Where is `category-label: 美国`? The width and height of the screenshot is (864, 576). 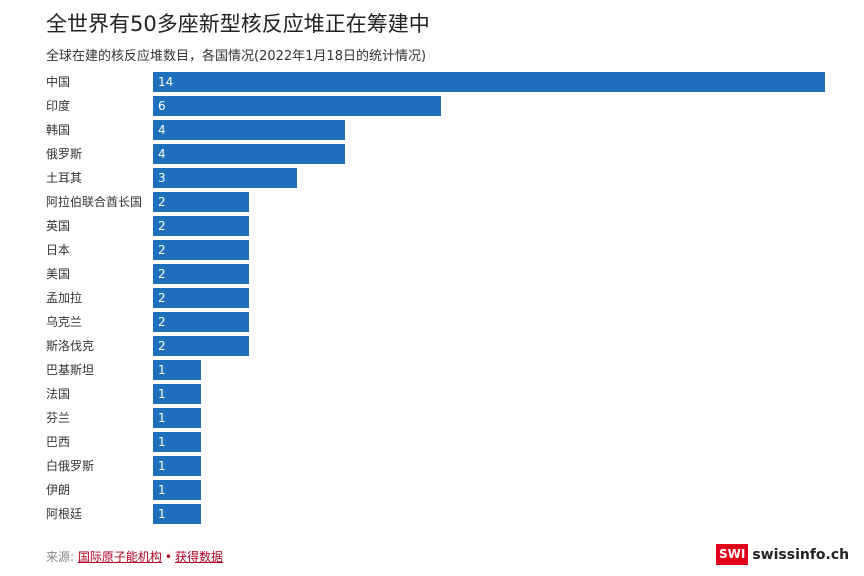 category-label: 美国 is located at coordinates (58, 274).